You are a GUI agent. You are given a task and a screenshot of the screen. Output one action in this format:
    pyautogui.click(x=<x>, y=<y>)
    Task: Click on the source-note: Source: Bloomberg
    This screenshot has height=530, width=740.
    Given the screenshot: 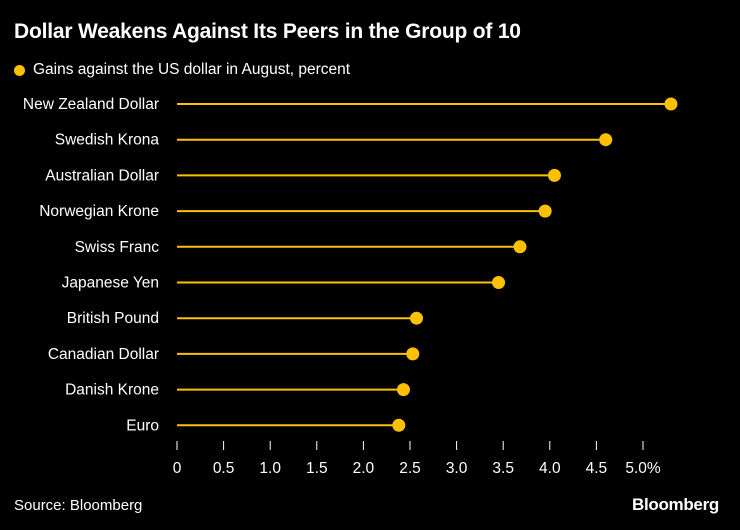 What is the action you would take?
    pyautogui.click(x=78, y=505)
    